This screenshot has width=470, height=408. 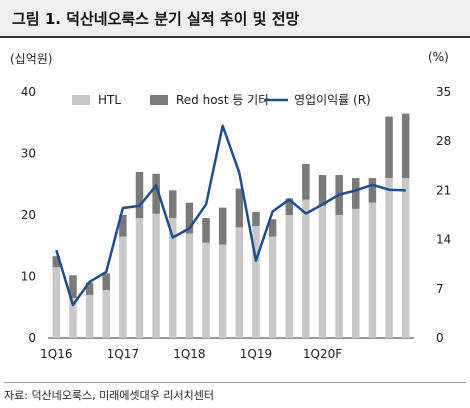 I want to click on x-tick-label: 1Q17, so click(x=123, y=354).